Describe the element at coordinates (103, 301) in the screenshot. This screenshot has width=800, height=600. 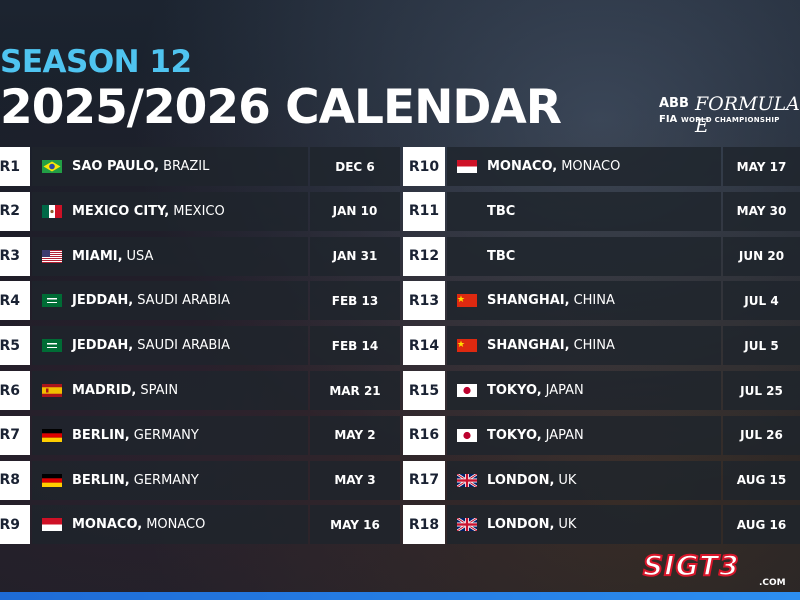
I see `race-city: JEDDAH,` at that location.